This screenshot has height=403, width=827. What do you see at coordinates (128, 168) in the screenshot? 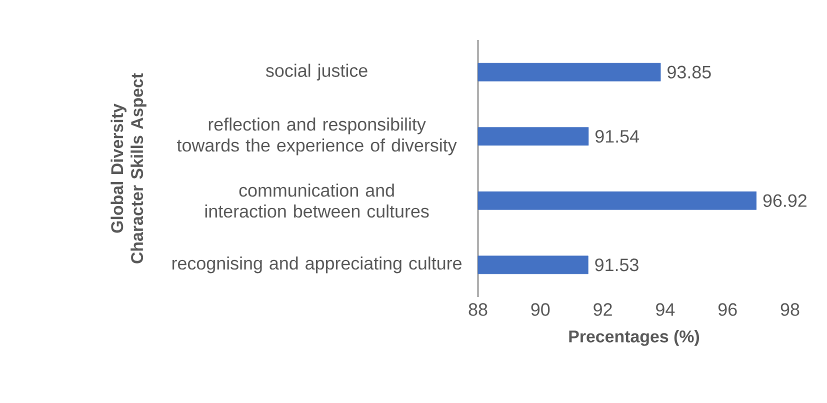
I see `y-axis-title: Global Diversity Character Skills Aspect` at bounding box center [128, 168].